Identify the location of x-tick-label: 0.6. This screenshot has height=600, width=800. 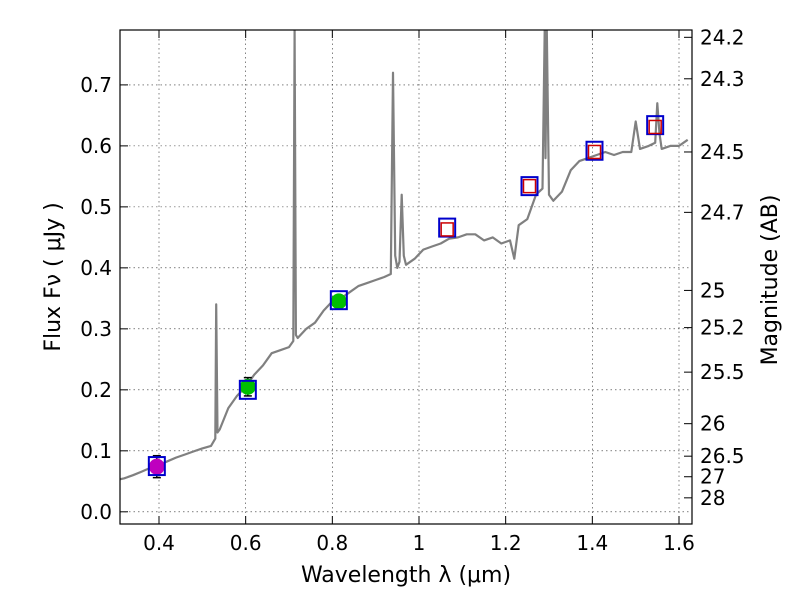
(246, 543).